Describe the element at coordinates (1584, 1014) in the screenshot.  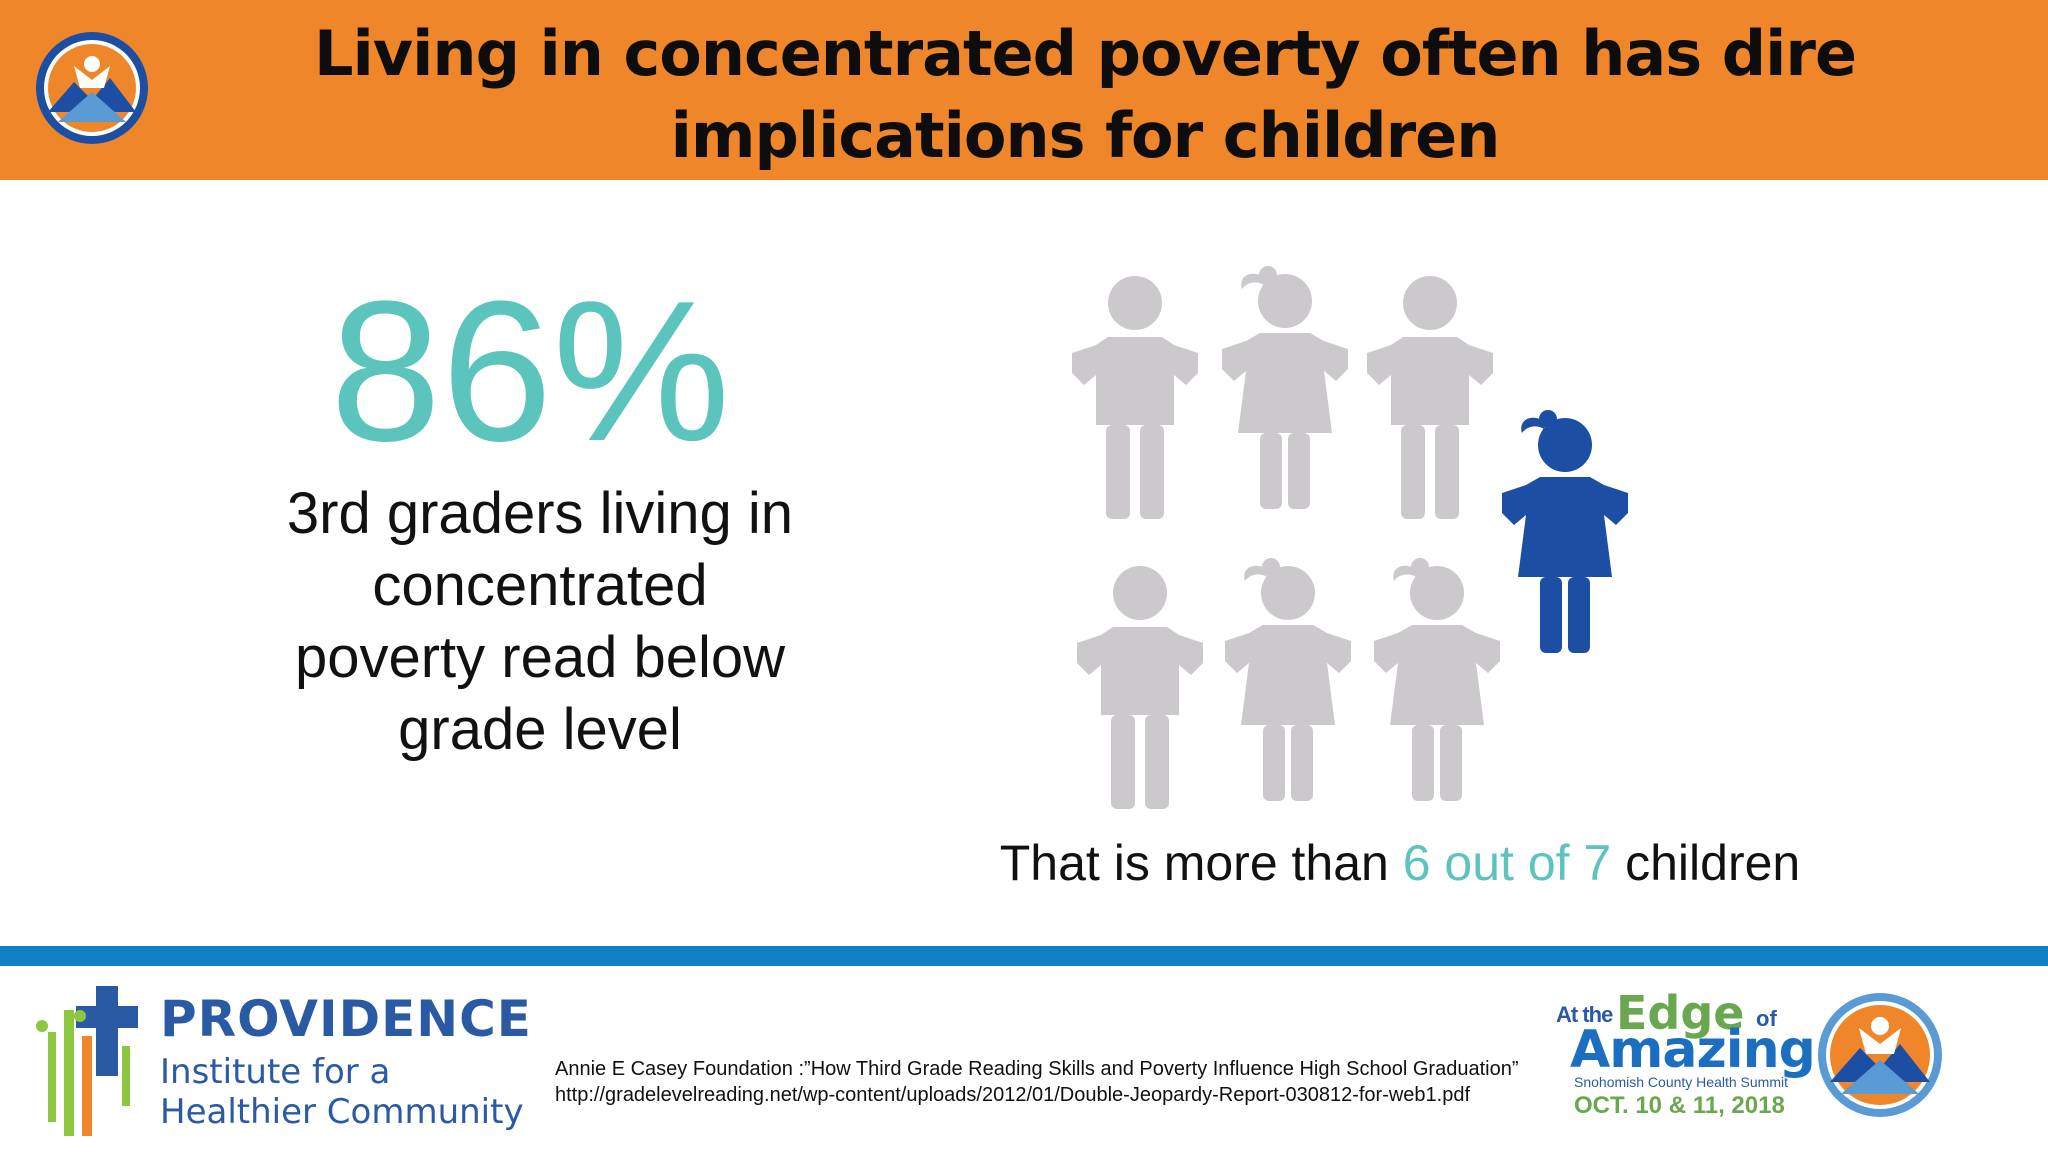
I see `event-at-the: At the` at that location.